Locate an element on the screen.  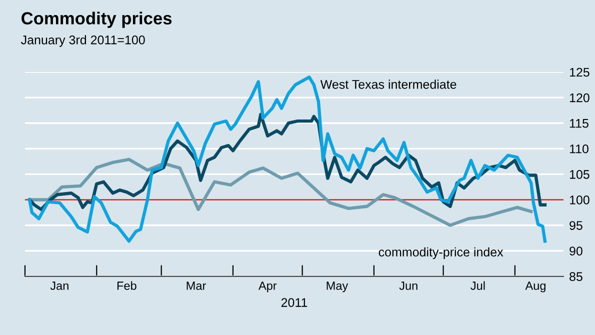
chart-subtitle: January 3rd 2011=100 is located at coordinates (83, 41).